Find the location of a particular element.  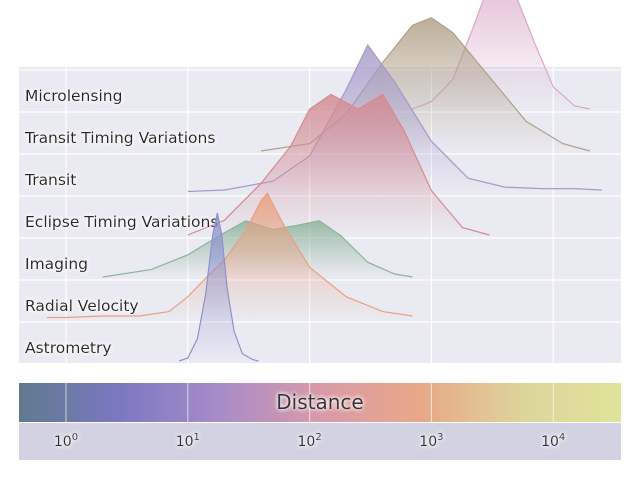

series-label: Microlensing is located at coordinates (73, 96).